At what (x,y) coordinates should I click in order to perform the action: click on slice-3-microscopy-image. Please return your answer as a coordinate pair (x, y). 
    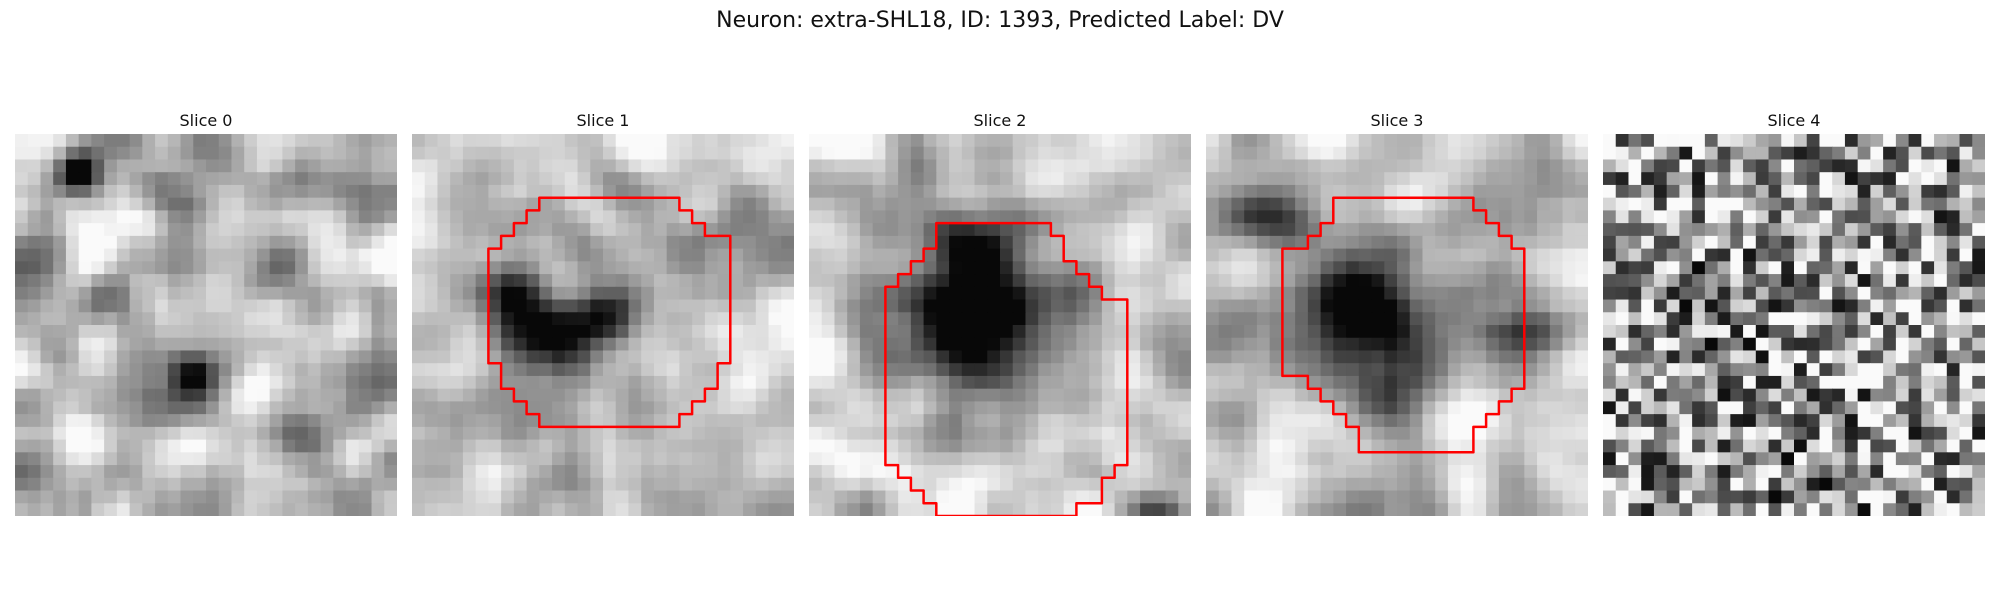
    Looking at the image, I should click on (1397, 325).